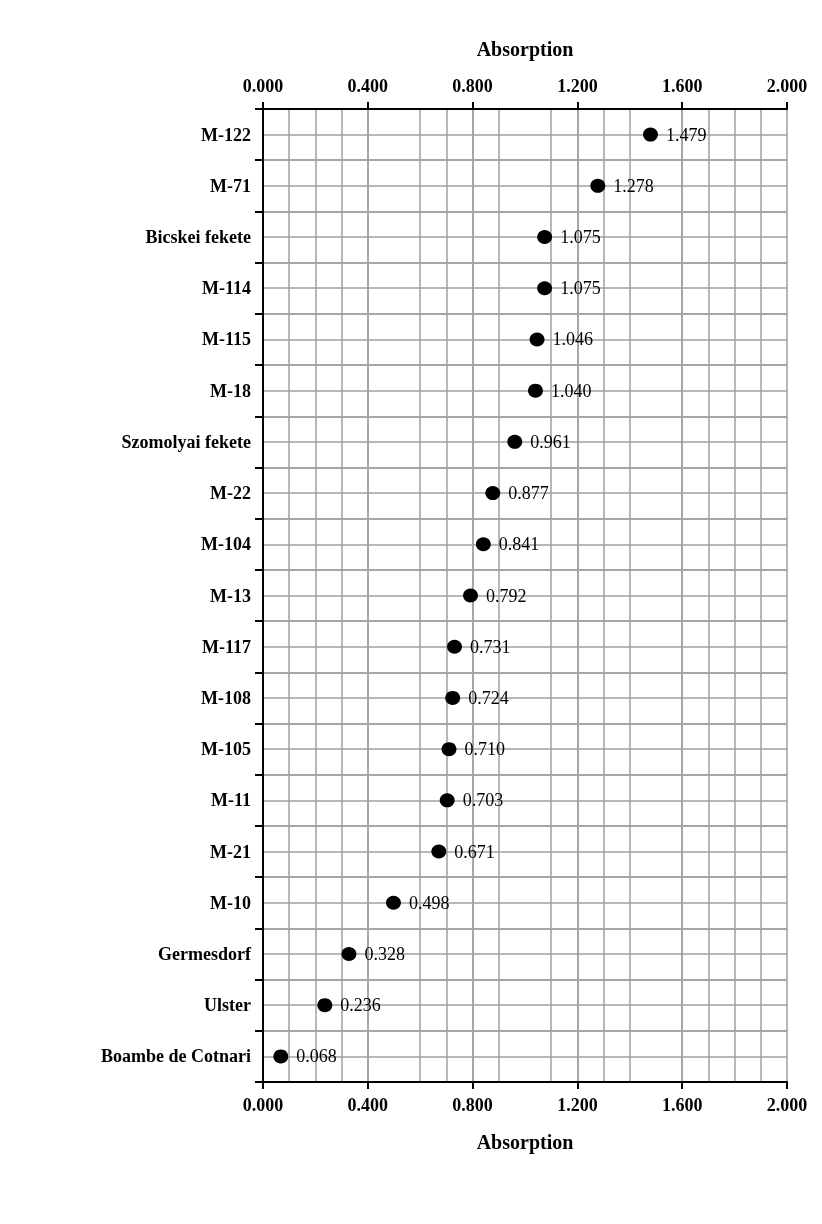 The height and width of the screenshot is (1224, 822). What do you see at coordinates (686, 134) in the screenshot?
I see `data-label: 1.479` at bounding box center [686, 134].